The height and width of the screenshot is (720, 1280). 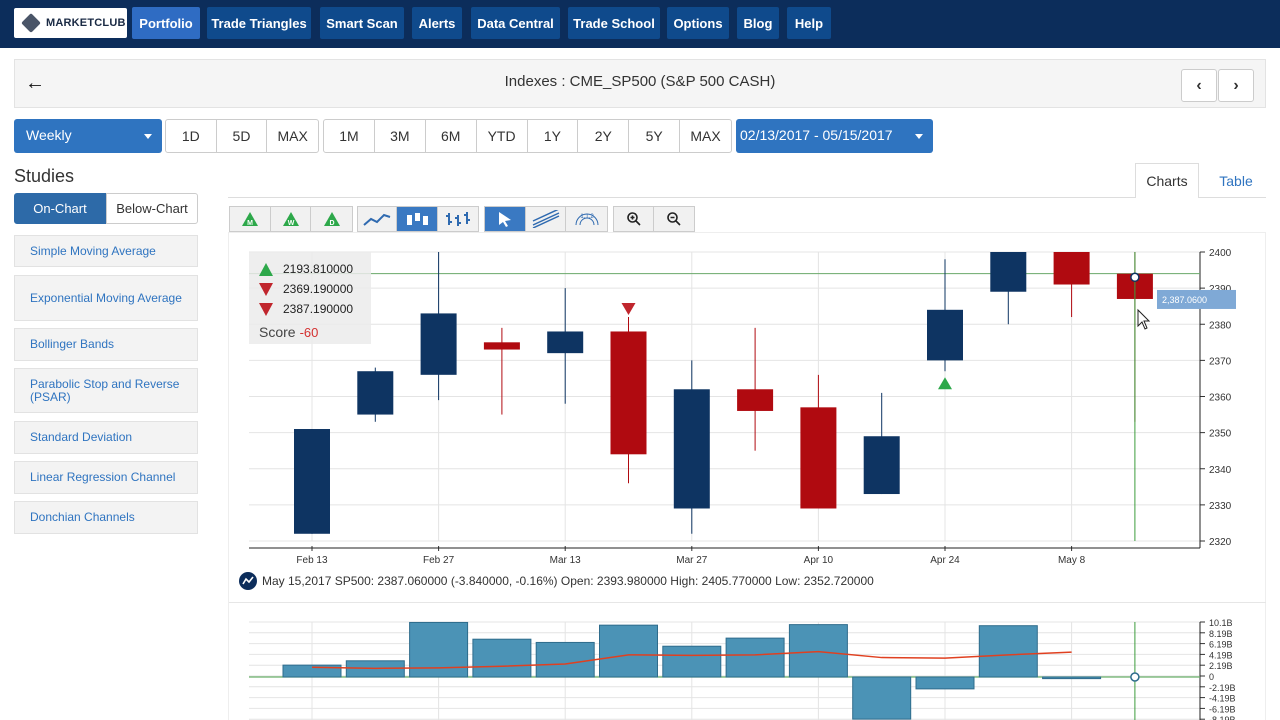 I want to click on zoom-in-button, so click(x=634, y=219).